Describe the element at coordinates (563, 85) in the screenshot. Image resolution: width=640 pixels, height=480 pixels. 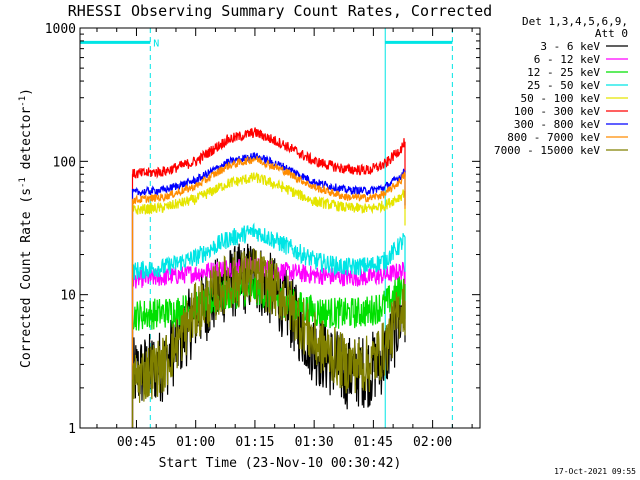
I see `legend-label-3: 25 - 50 keV` at that location.